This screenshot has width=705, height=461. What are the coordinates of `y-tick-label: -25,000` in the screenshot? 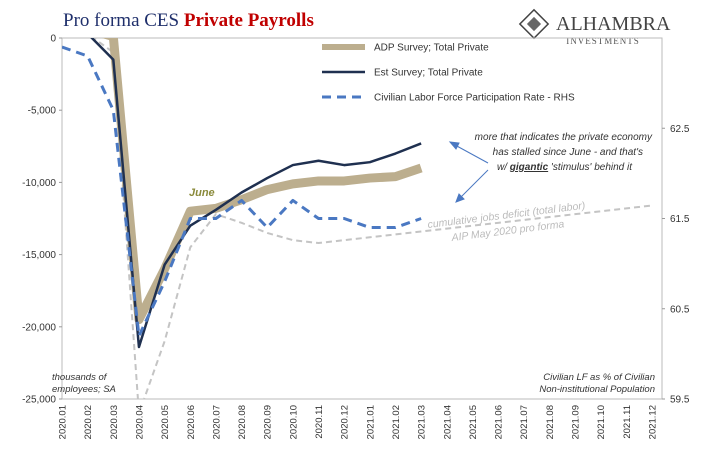 It's located at (39, 400).